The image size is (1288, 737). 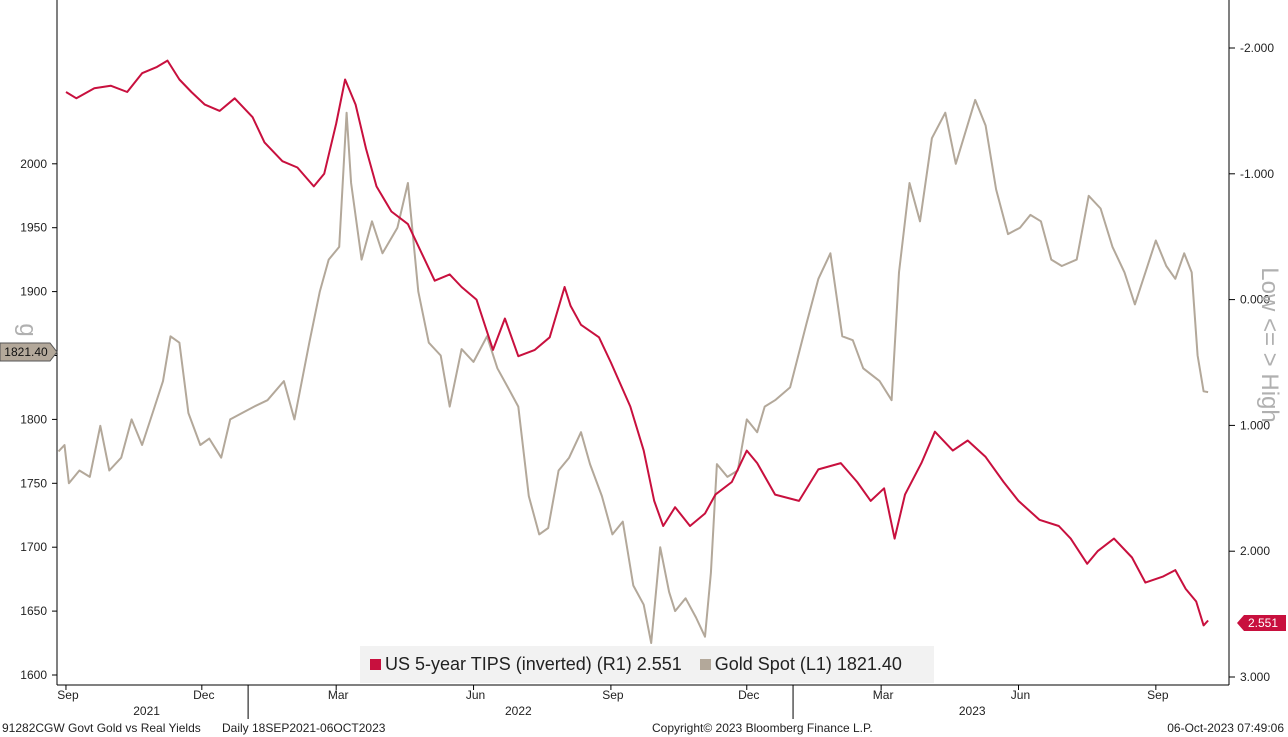 What do you see at coordinates (1255, 425) in the screenshot?
I see `right-tick-label: 1.000` at bounding box center [1255, 425].